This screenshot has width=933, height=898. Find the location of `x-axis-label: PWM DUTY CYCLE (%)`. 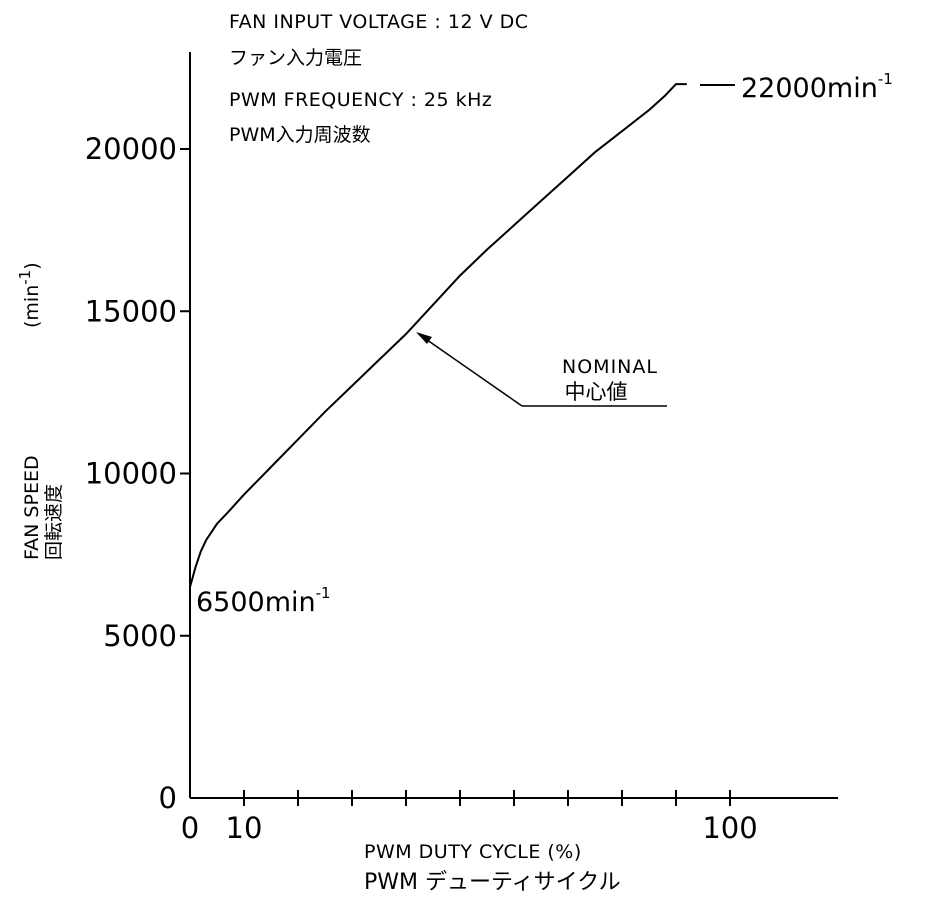

x-axis-label: PWM DUTY CYCLE (%) is located at coordinates (473, 852).